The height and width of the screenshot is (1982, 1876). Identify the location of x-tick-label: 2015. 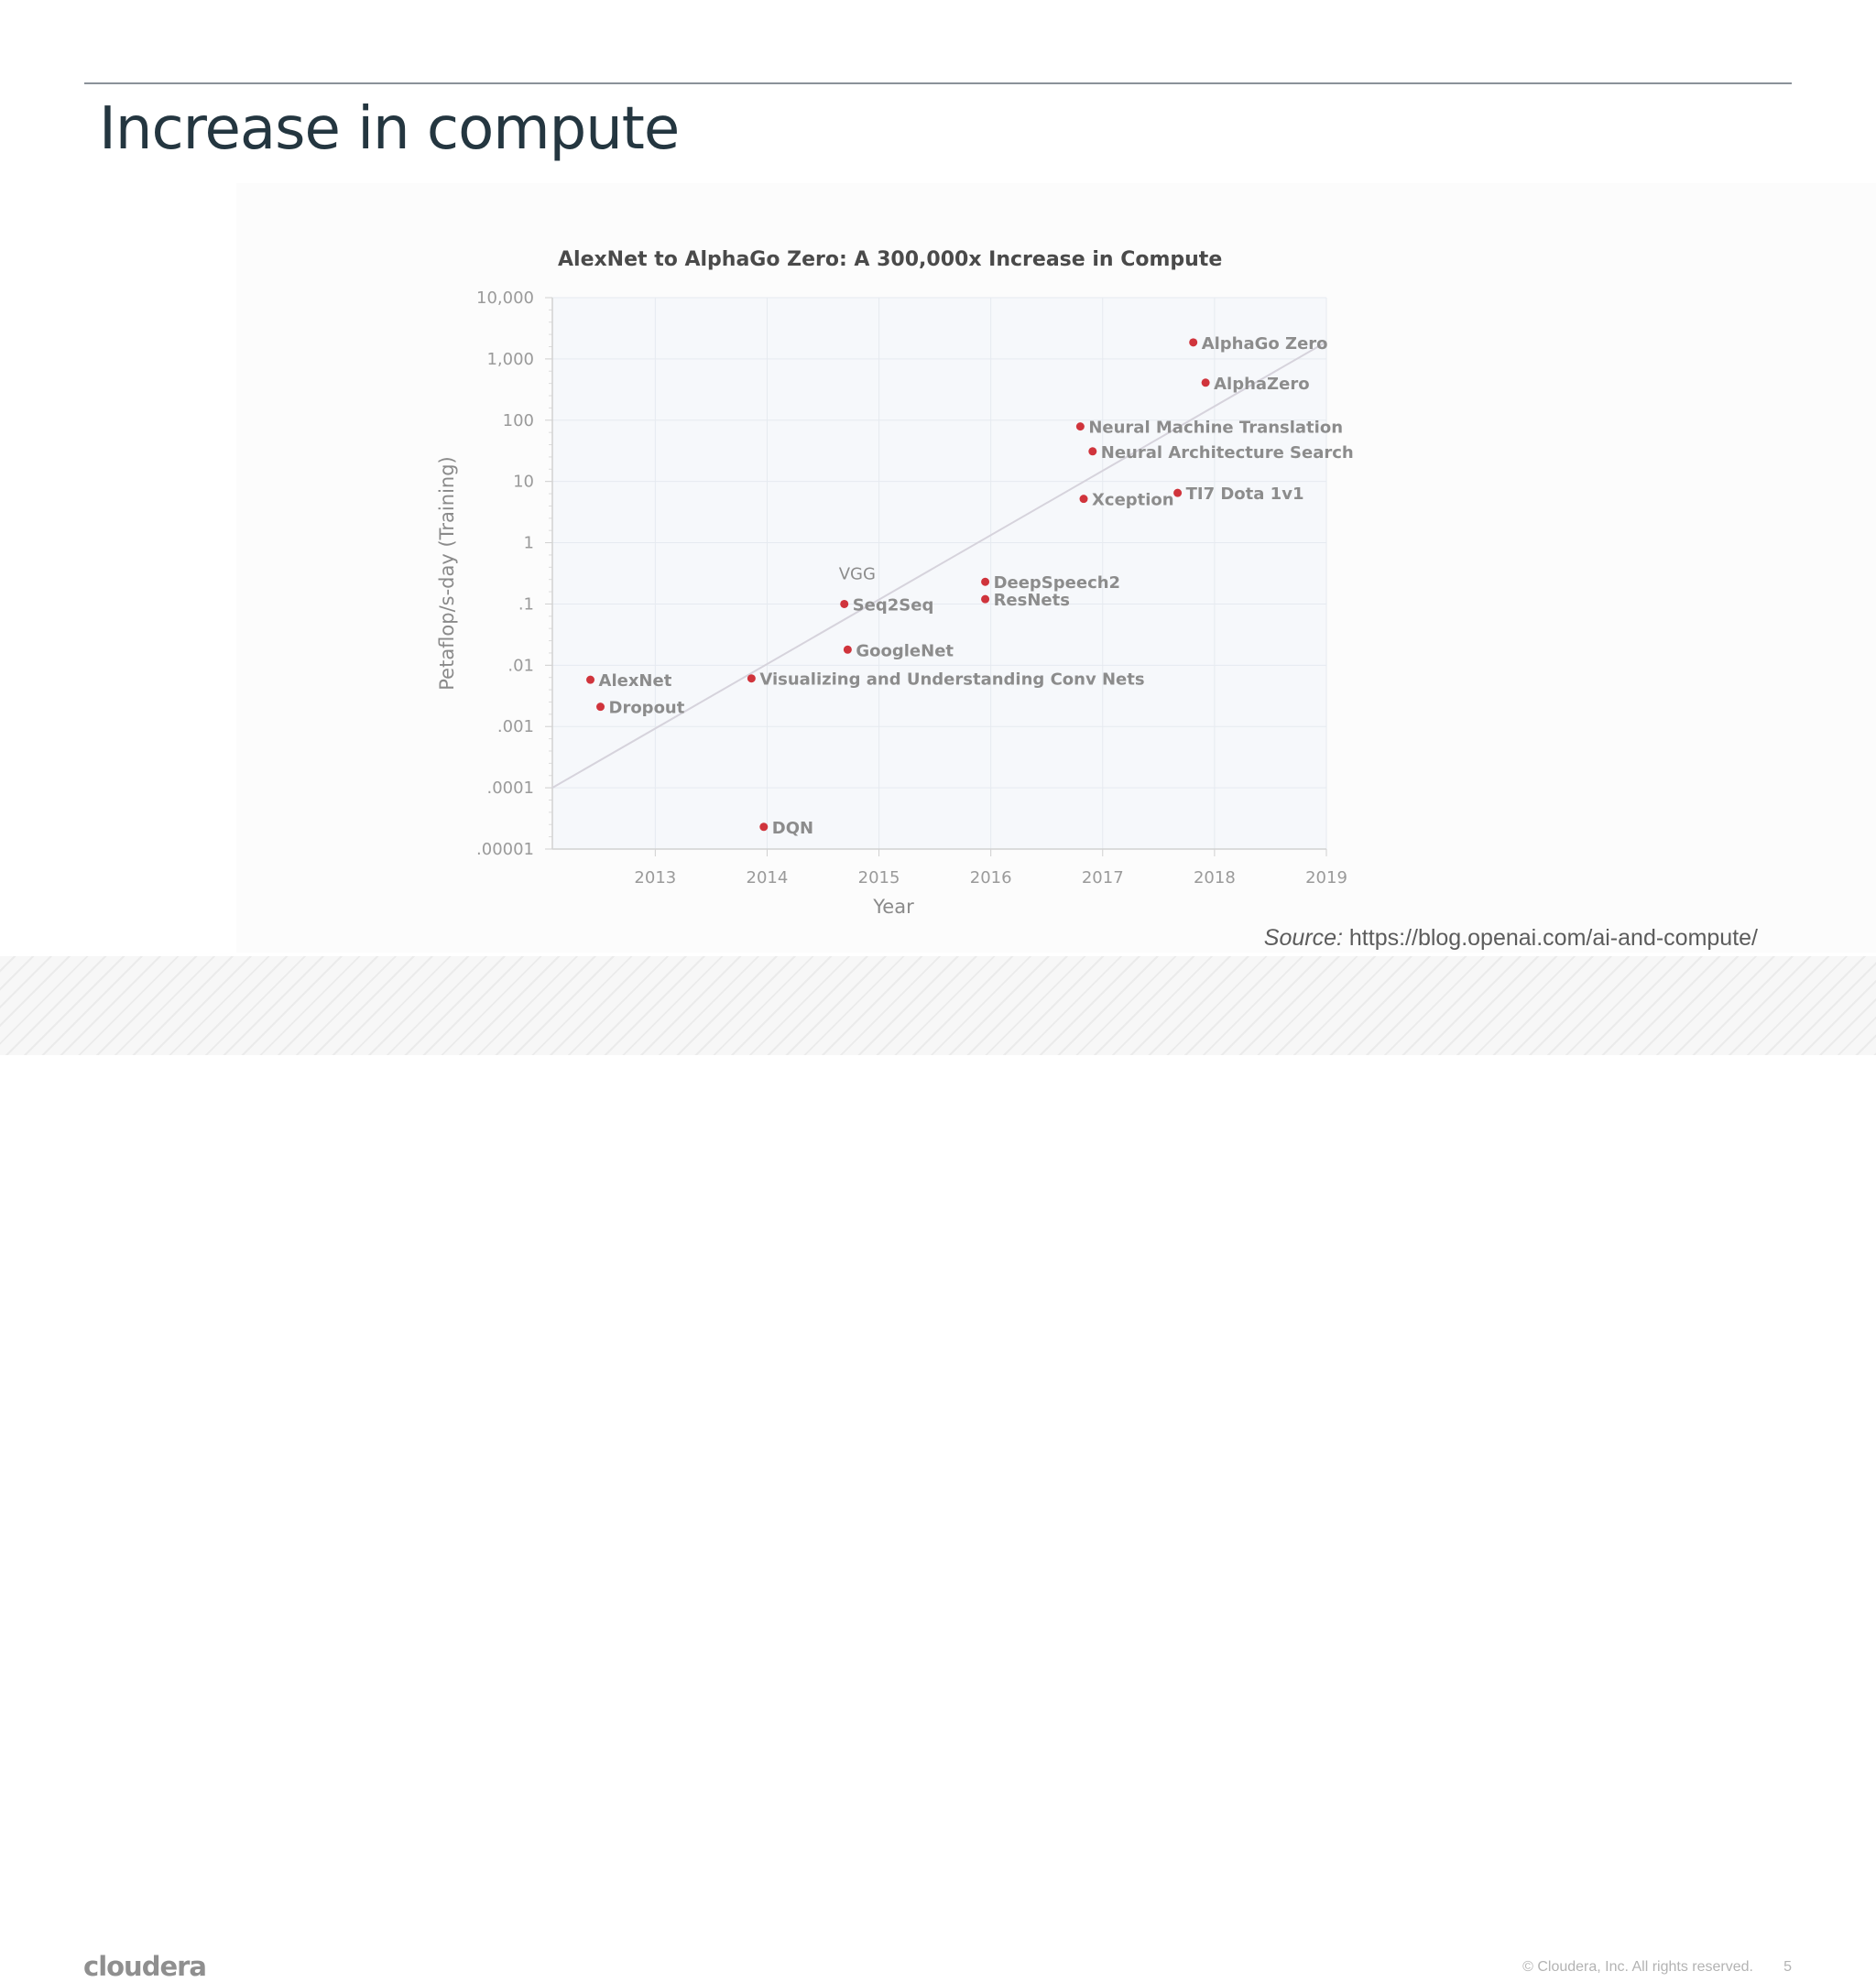
(879, 878).